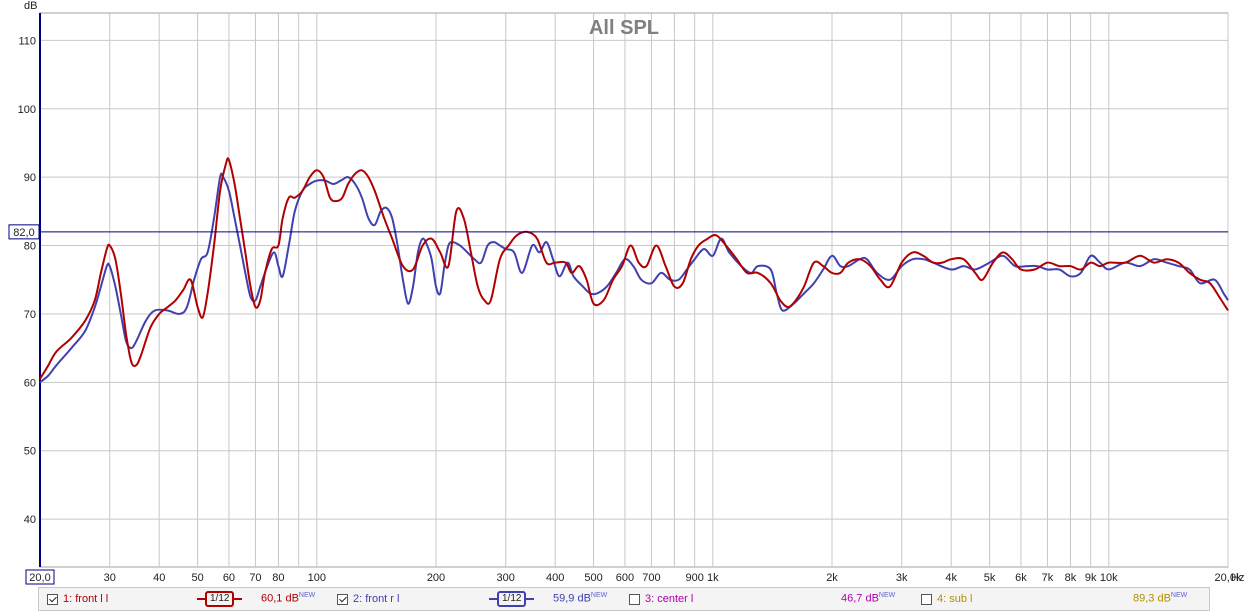 The image size is (1248, 613). I want to click on smoothing-front-l-l: 1/12, so click(220, 599).